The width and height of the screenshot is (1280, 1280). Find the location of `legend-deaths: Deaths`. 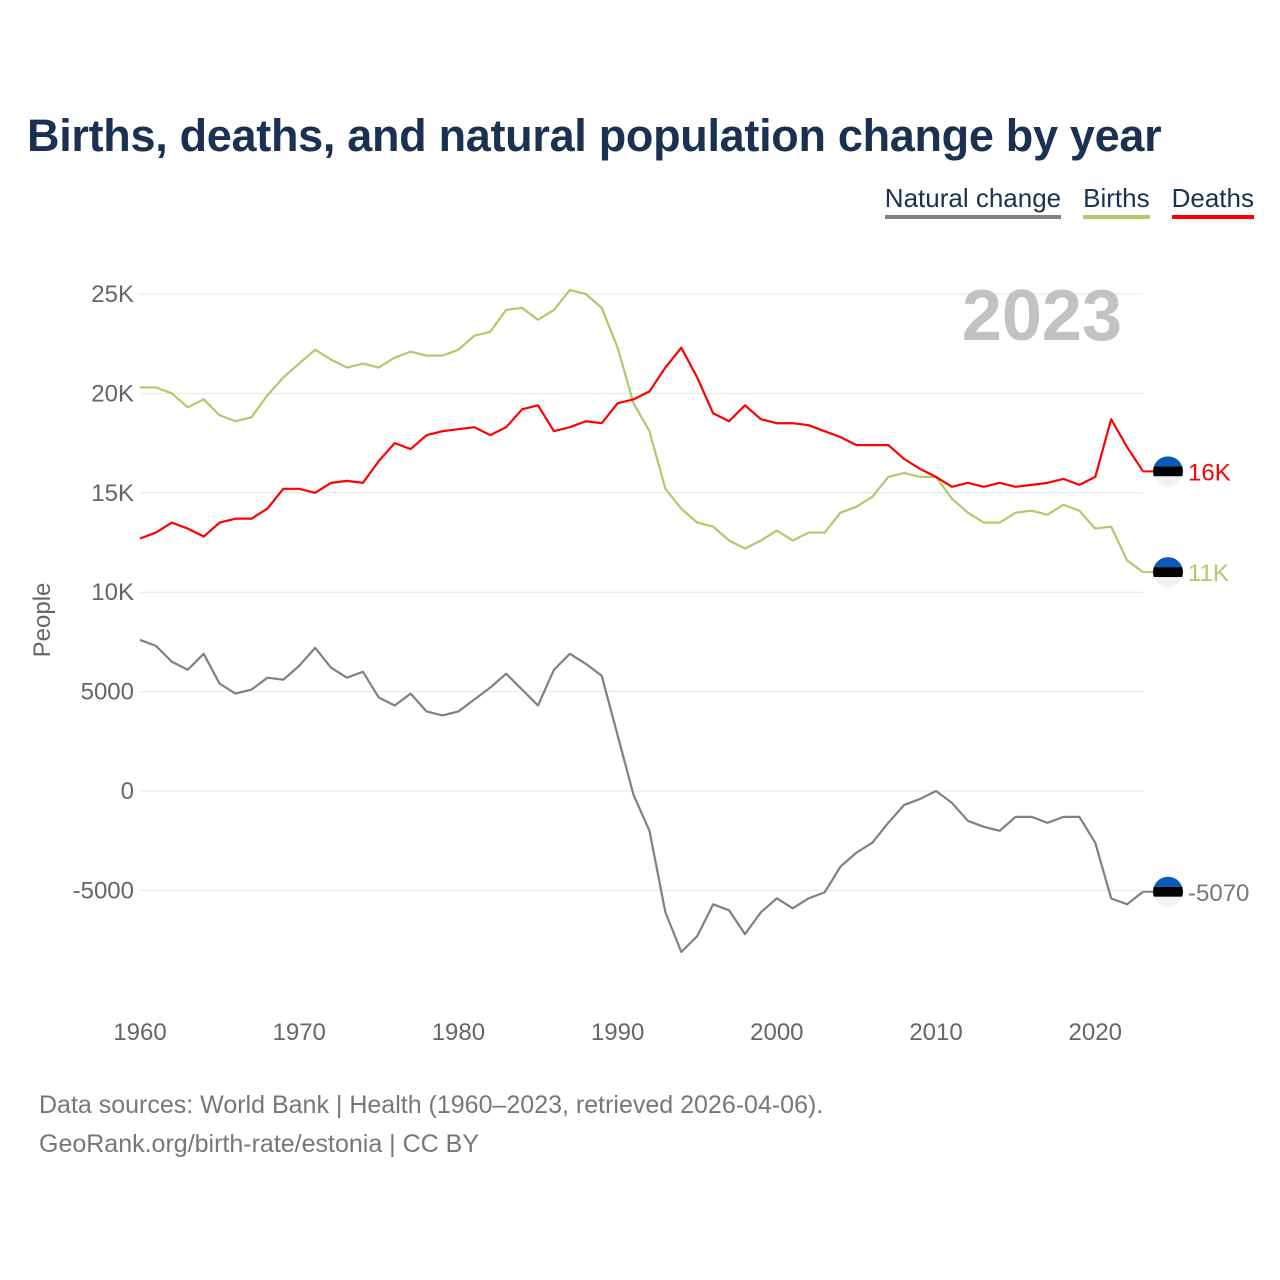

legend-deaths: Deaths is located at coordinates (1212, 201).